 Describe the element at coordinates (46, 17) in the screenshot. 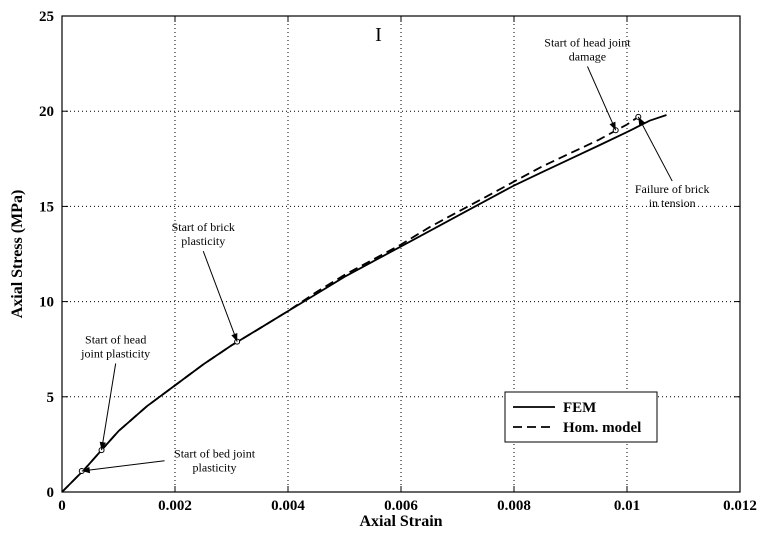

I see `y-tick-label: 25` at that location.